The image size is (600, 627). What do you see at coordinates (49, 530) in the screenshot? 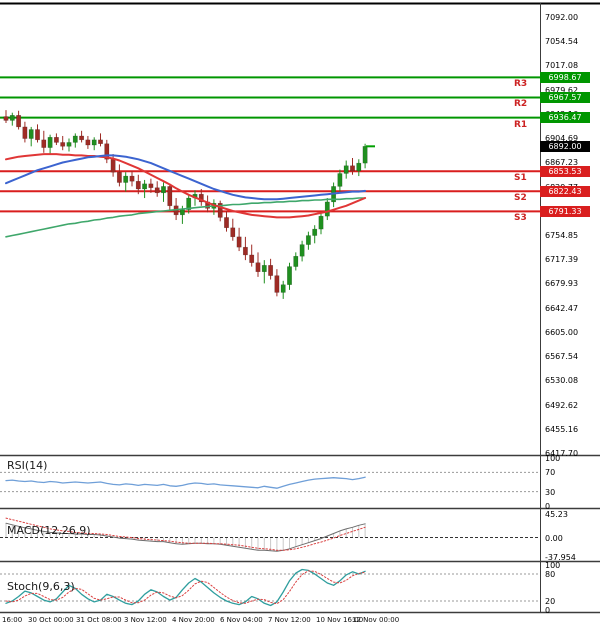
I see `macd-indicator-label: MACD(12,26,9)` at bounding box center [49, 530].